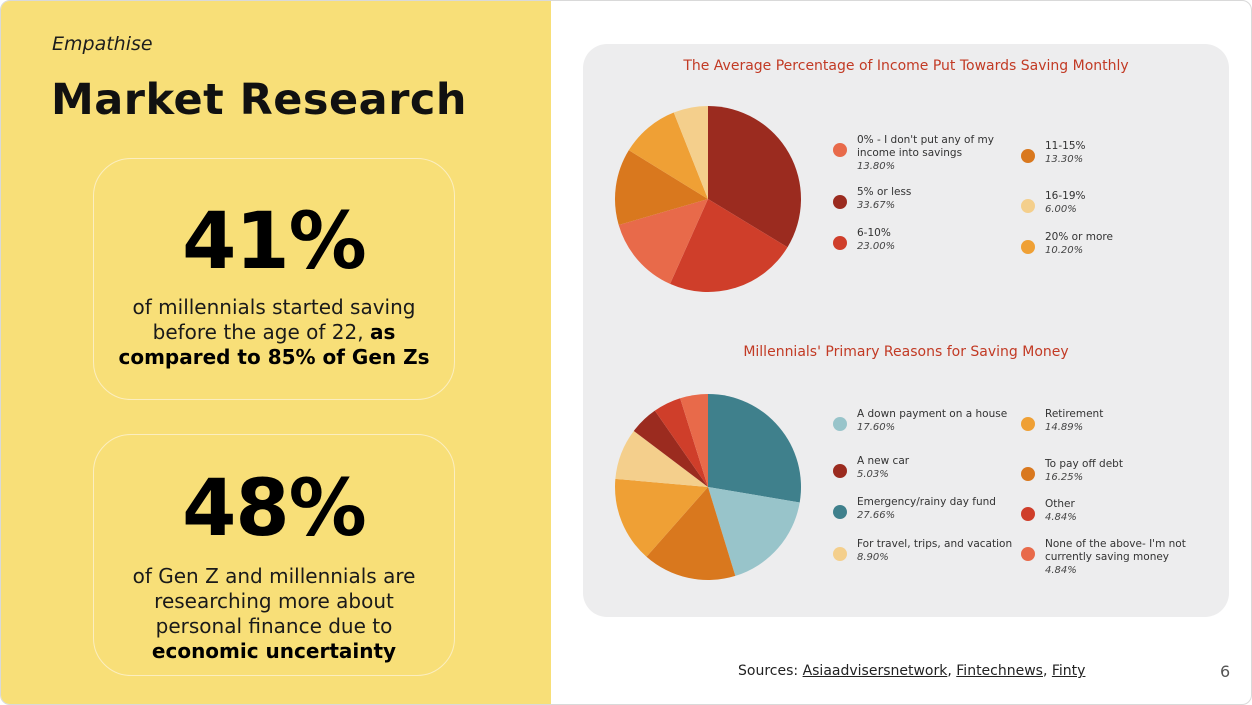 This screenshot has width=1252, height=705. What do you see at coordinates (932, 414) in the screenshot?
I see `legend-label: A down payment on a house` at bounding box center [932, 414].